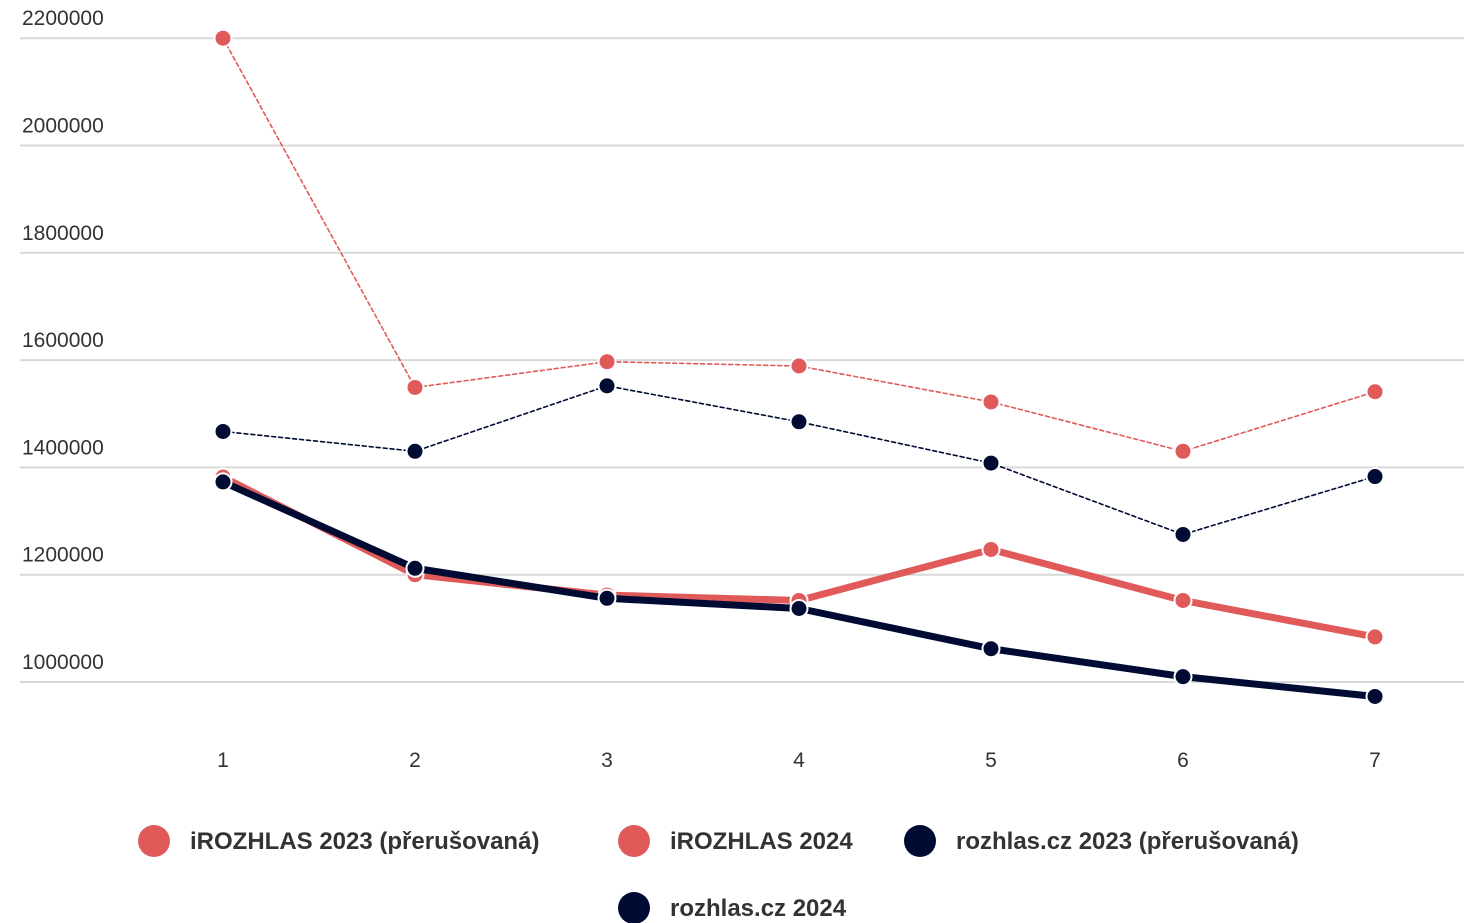 This screenshot has width=1464, height=923. I want to click on x-tick-label: 2, so click(415, 760).